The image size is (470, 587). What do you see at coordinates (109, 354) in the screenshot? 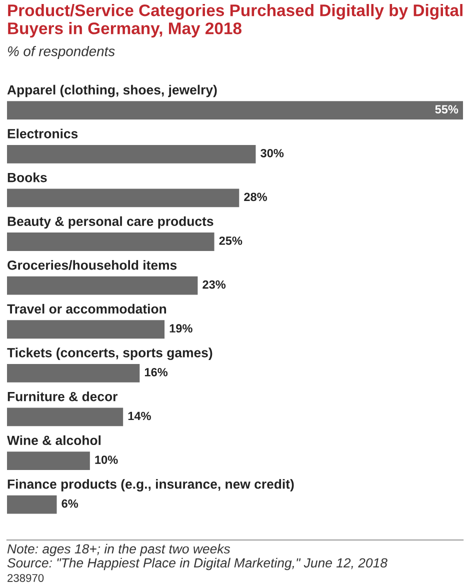
I see `y-tick-label: Tickets (concerts, sports games)` at bounding box center [109, 354].